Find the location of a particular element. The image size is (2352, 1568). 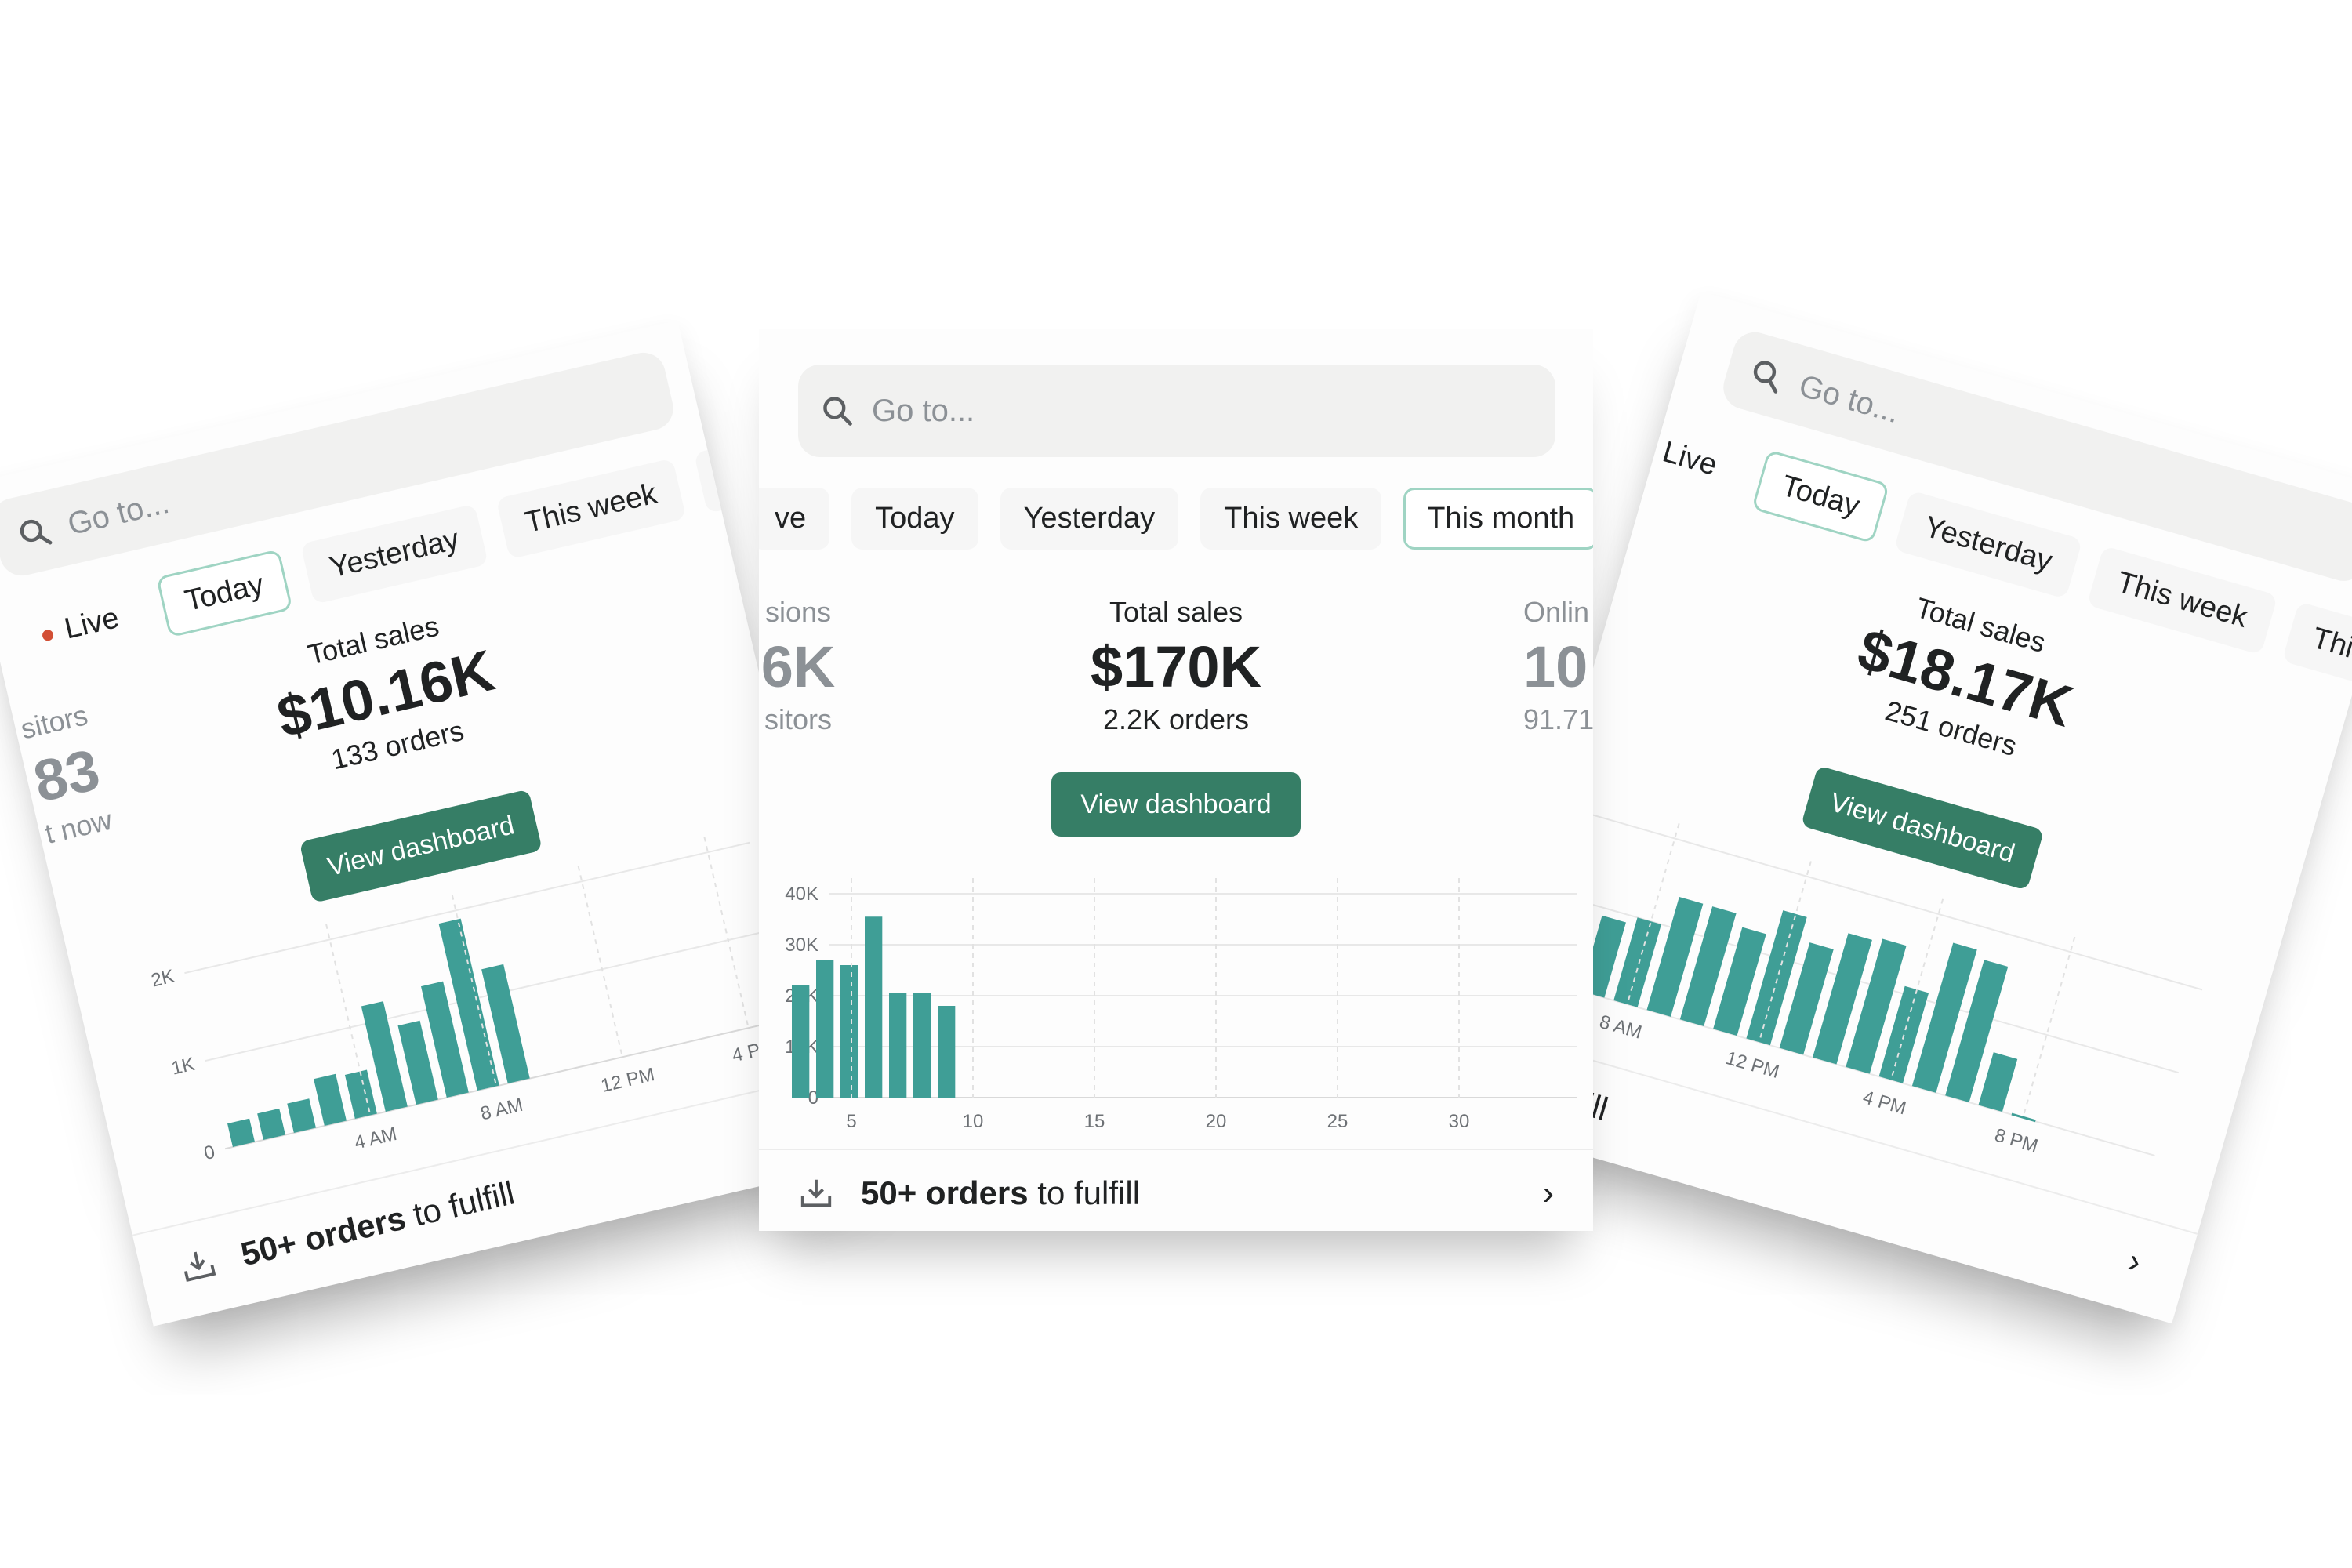

x-tick-label: 20 is located at coordinates (1216, 1121).